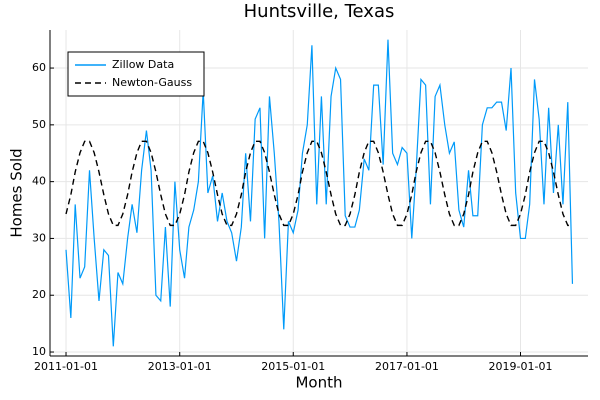 The image size is (600, 400). I want to click on chart-title: Huntsville, Texas, so click(319, 11).